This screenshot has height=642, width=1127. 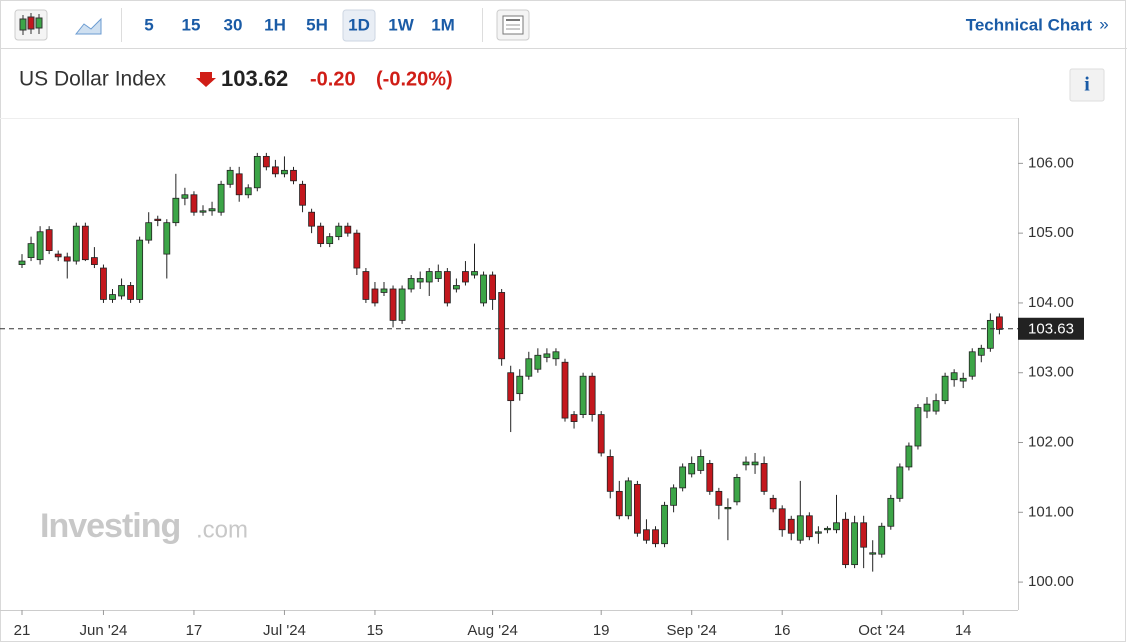 I want to click on interval-button: 1D, so click(x=359, y=24).